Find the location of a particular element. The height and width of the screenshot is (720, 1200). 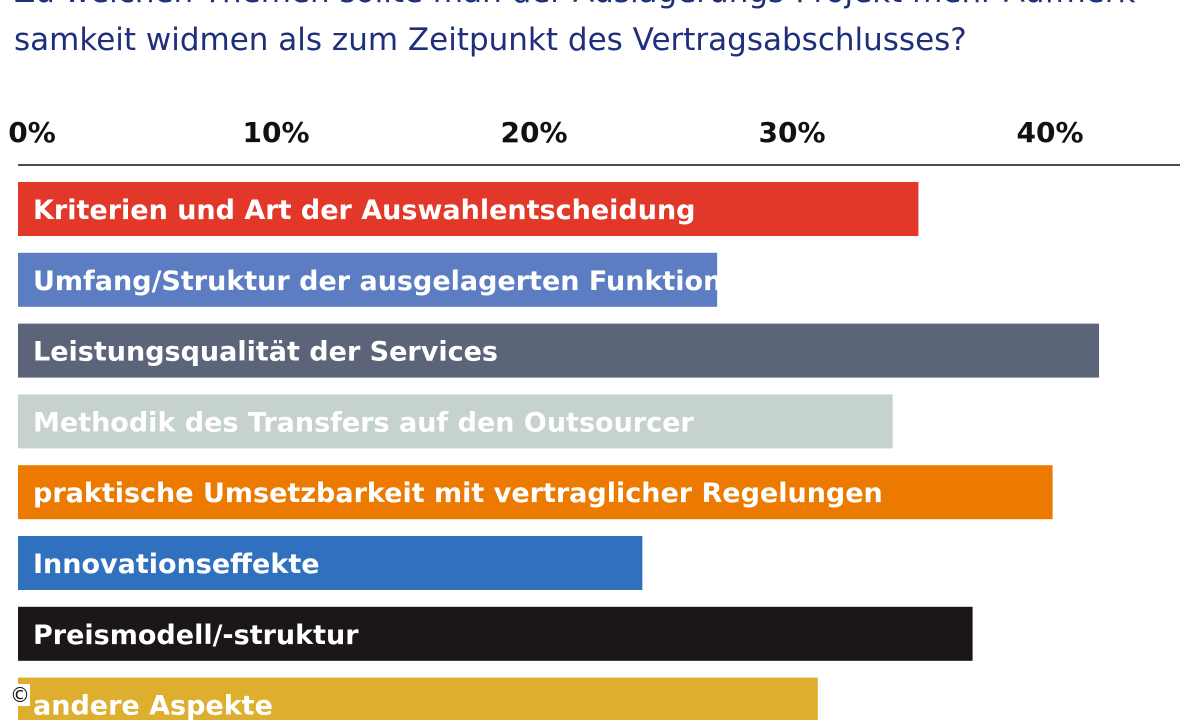

x-tick-label: 10% is located at coordinates (275, 132).